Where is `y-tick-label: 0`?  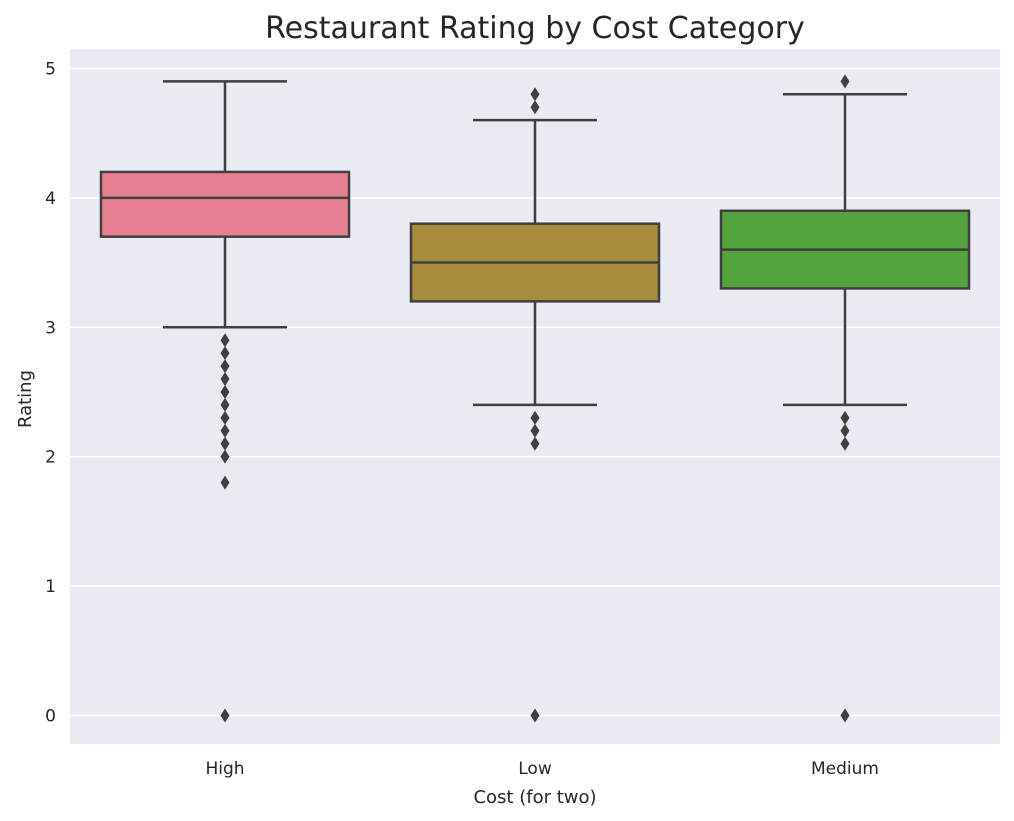
y-tick-label: 0 is located at coordinates (50, 717).